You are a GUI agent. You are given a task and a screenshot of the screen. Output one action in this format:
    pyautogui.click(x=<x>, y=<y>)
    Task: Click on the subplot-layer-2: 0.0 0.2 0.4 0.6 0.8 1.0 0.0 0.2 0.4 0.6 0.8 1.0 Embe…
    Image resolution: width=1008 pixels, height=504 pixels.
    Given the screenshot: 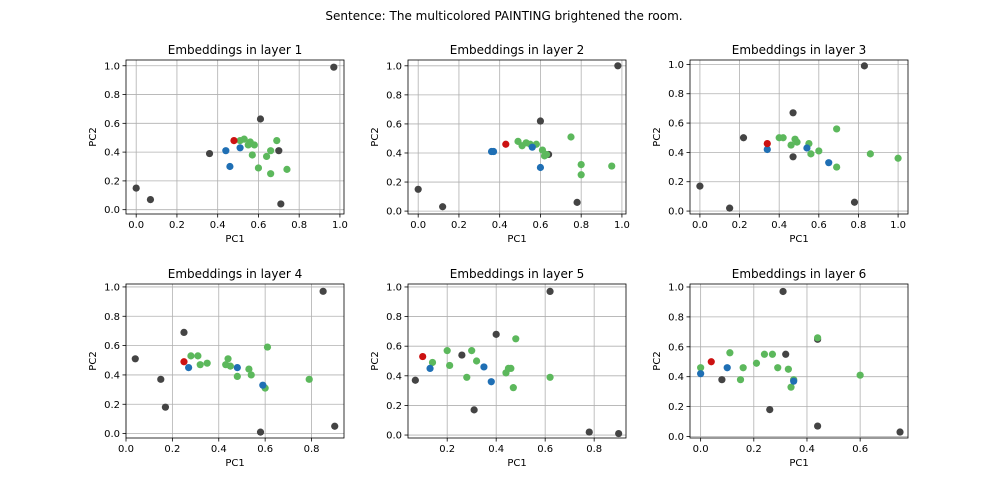 What is the action you would take?
    pyautogui.click(x=500, y=144)
    